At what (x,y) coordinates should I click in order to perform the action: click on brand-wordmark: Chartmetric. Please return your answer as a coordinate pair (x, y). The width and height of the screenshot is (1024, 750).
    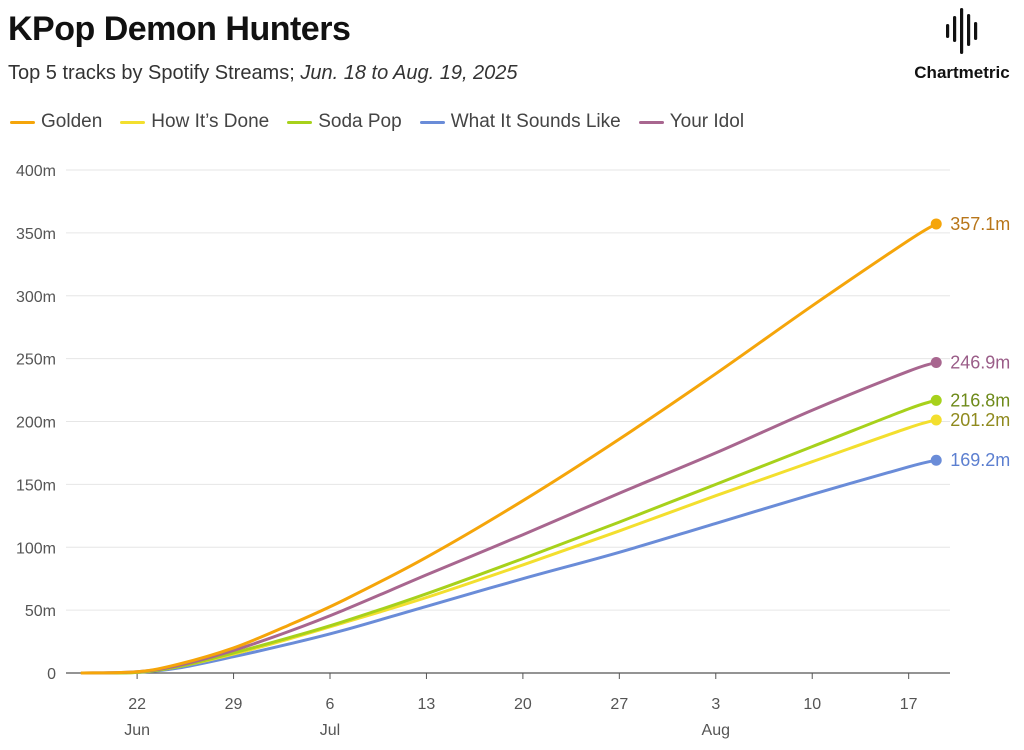
    Looking at the image, I should click on (962, 72).